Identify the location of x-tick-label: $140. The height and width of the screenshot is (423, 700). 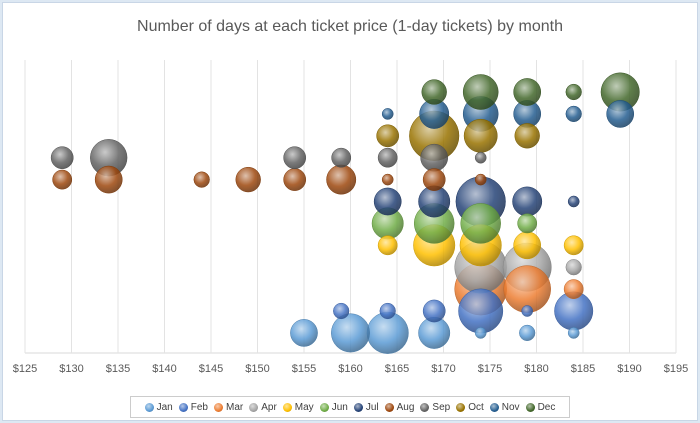
(164, 369).